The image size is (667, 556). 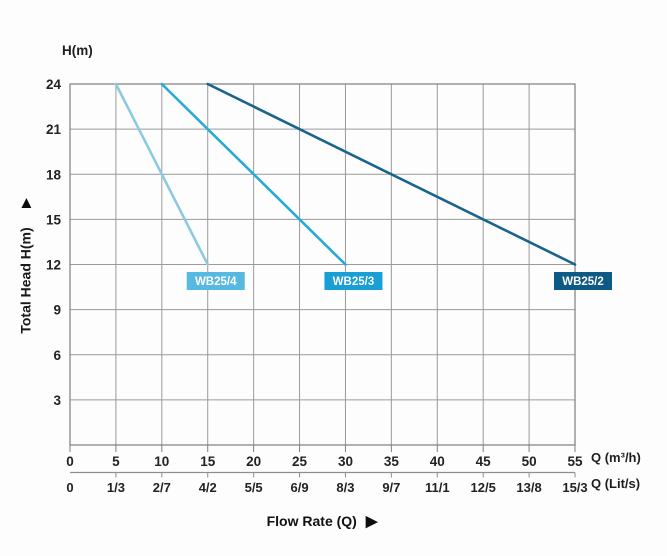 I want to click on x-tick-label-m3h-11: 55, so click(x=575, y=461).